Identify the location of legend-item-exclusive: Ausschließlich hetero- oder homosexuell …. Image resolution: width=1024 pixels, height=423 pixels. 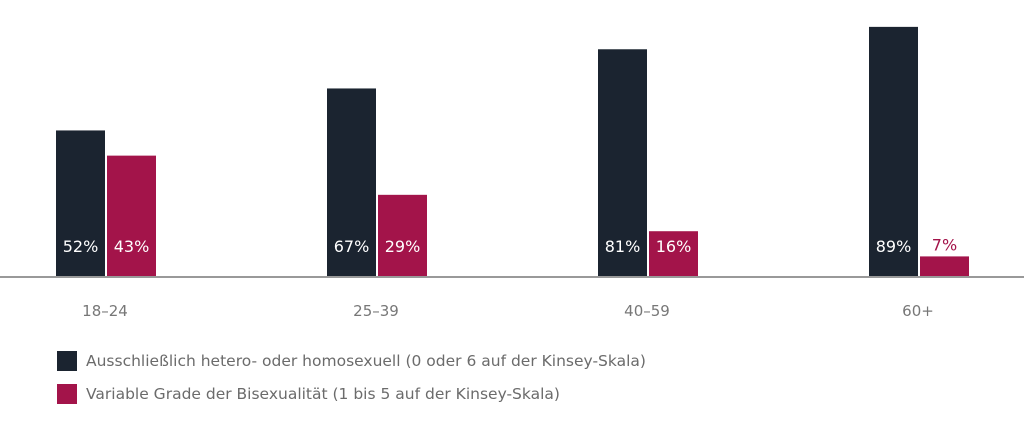
(351, 360).